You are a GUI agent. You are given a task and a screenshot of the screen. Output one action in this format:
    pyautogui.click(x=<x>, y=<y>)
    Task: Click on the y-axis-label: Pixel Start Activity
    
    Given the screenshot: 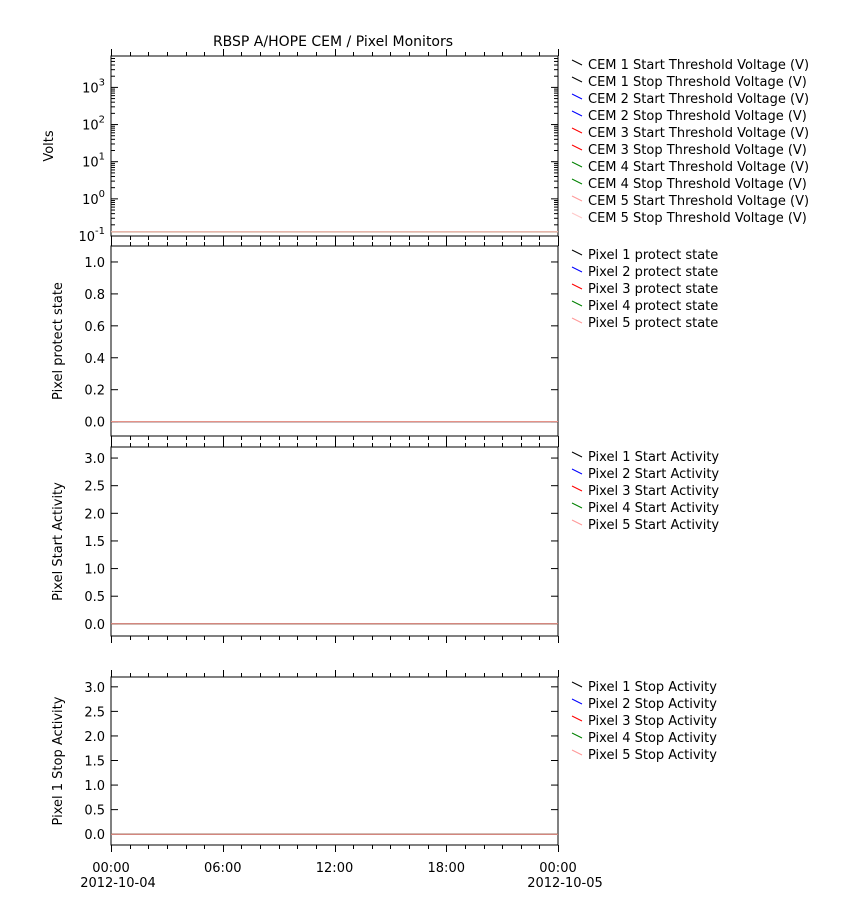 What is the action you would take?
    pyautogui.click(x=58, y=541)
    